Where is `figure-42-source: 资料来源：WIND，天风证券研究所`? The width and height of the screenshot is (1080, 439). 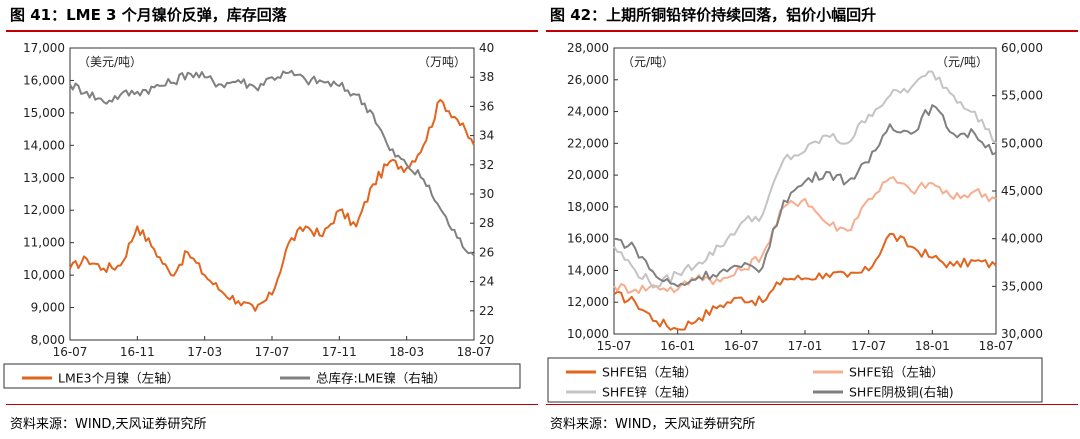 figure-42-source: 资料来源：WIND，天风证券研究所 is located at coordinates (653, 424).